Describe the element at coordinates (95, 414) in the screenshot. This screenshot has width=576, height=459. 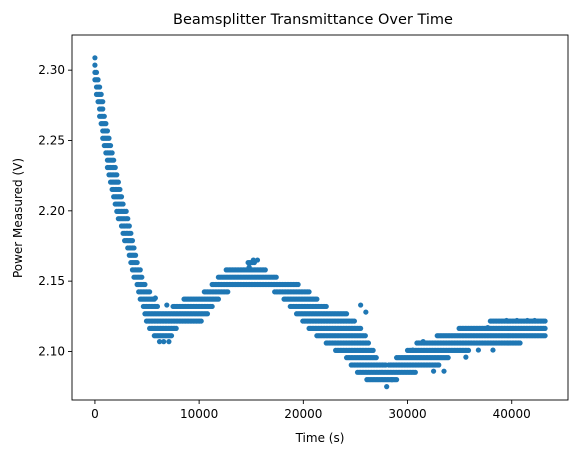
I see `x-tick-label: 0` at that location.